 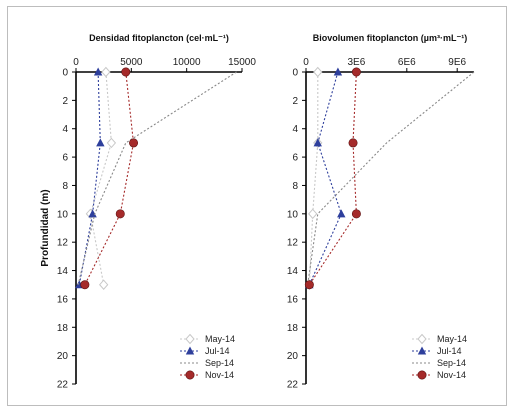 I want to click on panel-biovolumen-series-nov-line, so click(x=332, y=178).